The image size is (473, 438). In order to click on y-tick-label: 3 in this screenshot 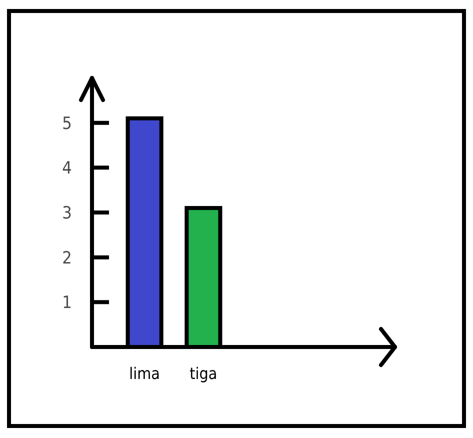, I will do `click(67, 213)`.